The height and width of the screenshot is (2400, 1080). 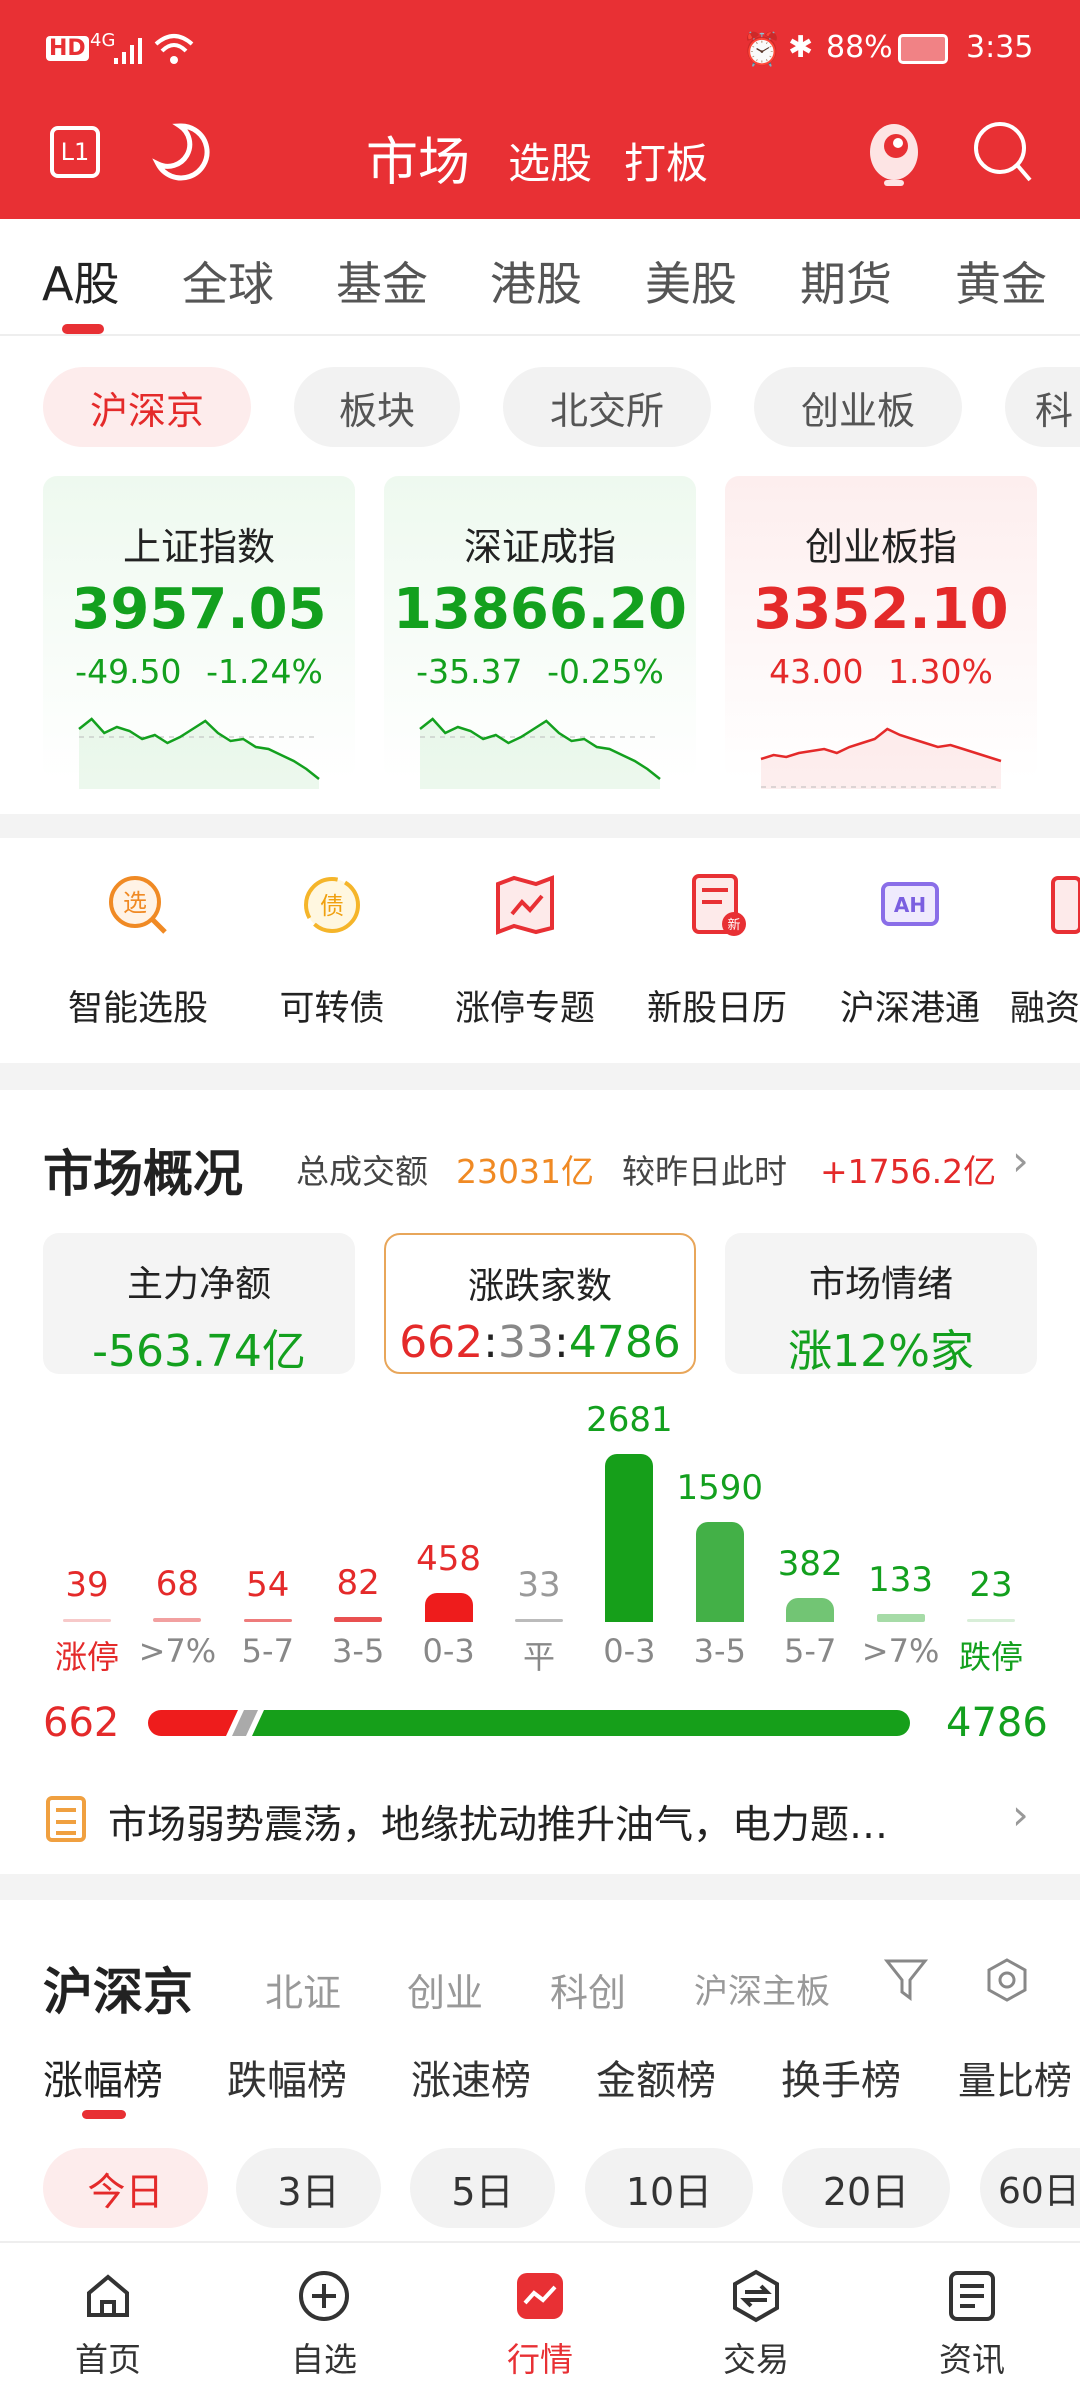 I want to click on tab-gold: 黄金, so click(x=1001, y=284).